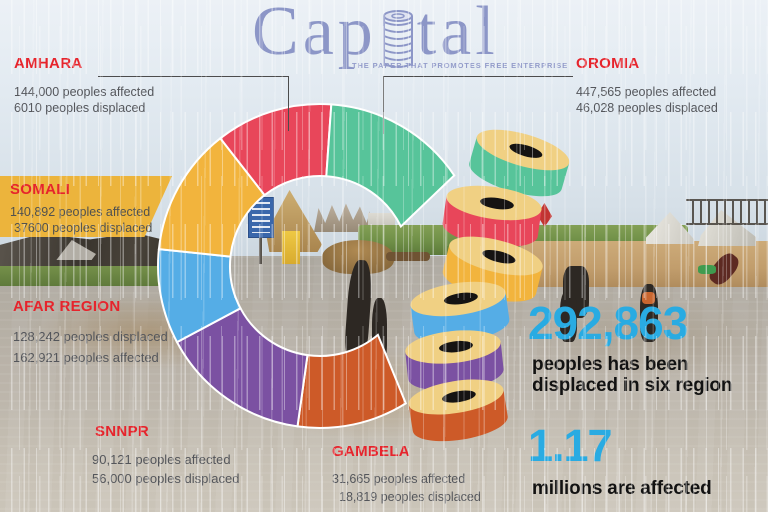 The width and height of the screenshot is (768, 512). What do you see at coordinates (314, 35) in the screenshot?
I see `logo-text-cap: Cap` at bounding box center [314, 35].